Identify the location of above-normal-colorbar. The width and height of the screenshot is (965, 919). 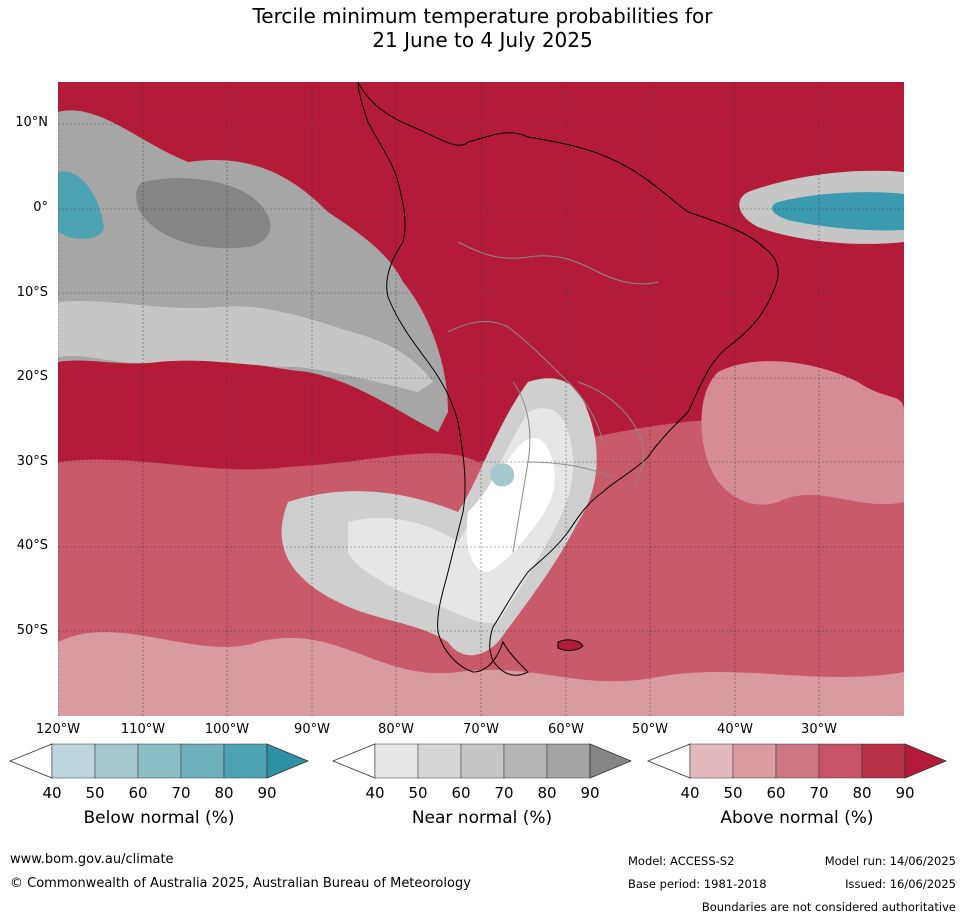
(797, 761).